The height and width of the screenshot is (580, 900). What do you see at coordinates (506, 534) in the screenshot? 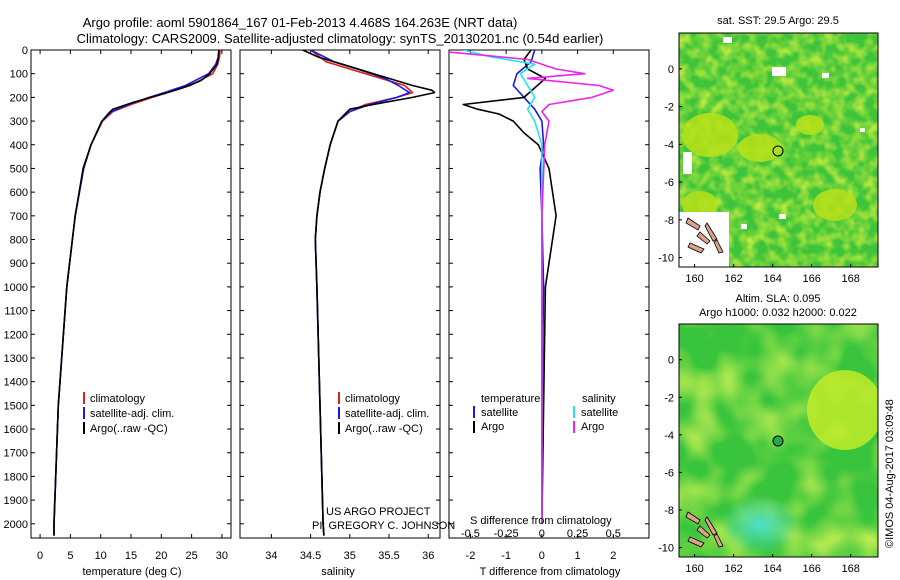
I see `s-tick-label: -0.25` at bounding box center [506, 534].